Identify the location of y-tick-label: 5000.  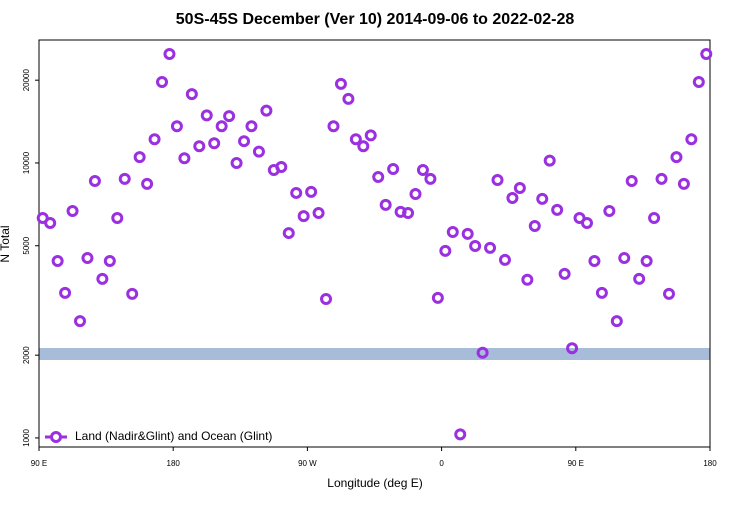
(26, 245).